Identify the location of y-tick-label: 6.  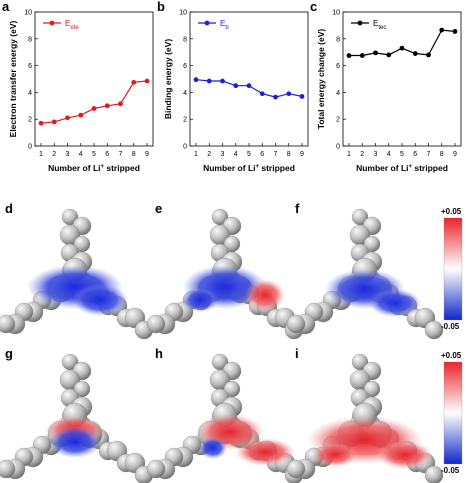
(185, 66).